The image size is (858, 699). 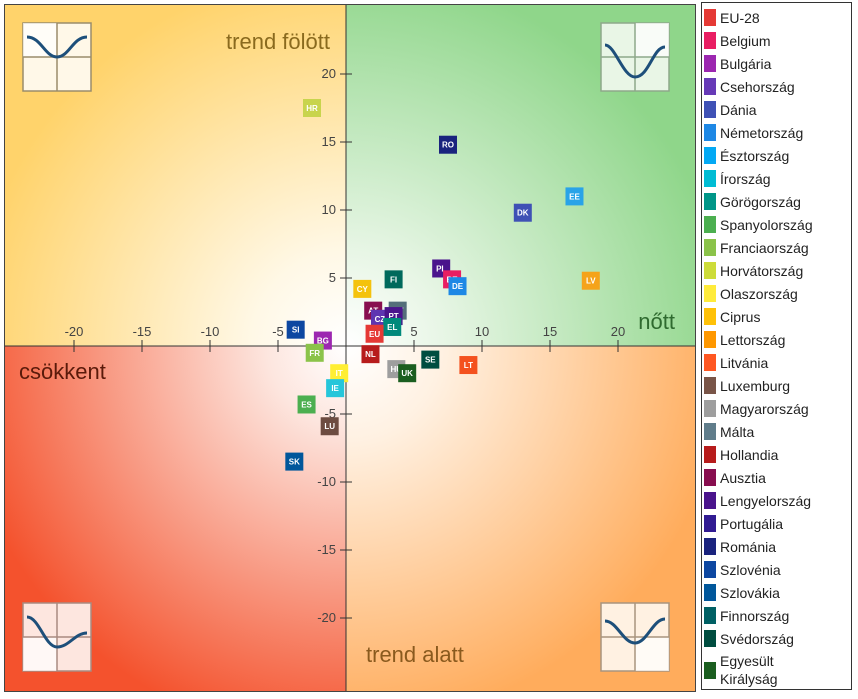 What do you see at coordinates (777, 615) in the screenshot?
I see `legend-item: Finnország` at bounding box center [777, 615].